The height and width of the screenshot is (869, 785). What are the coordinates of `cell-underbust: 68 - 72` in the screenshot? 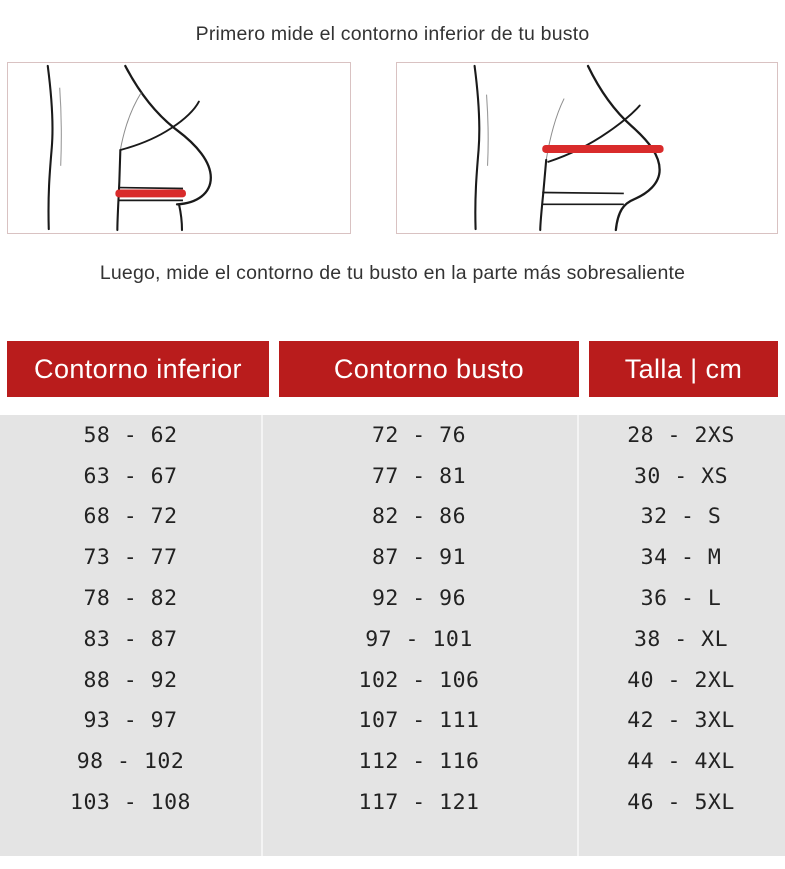 It's located at (130, 517).